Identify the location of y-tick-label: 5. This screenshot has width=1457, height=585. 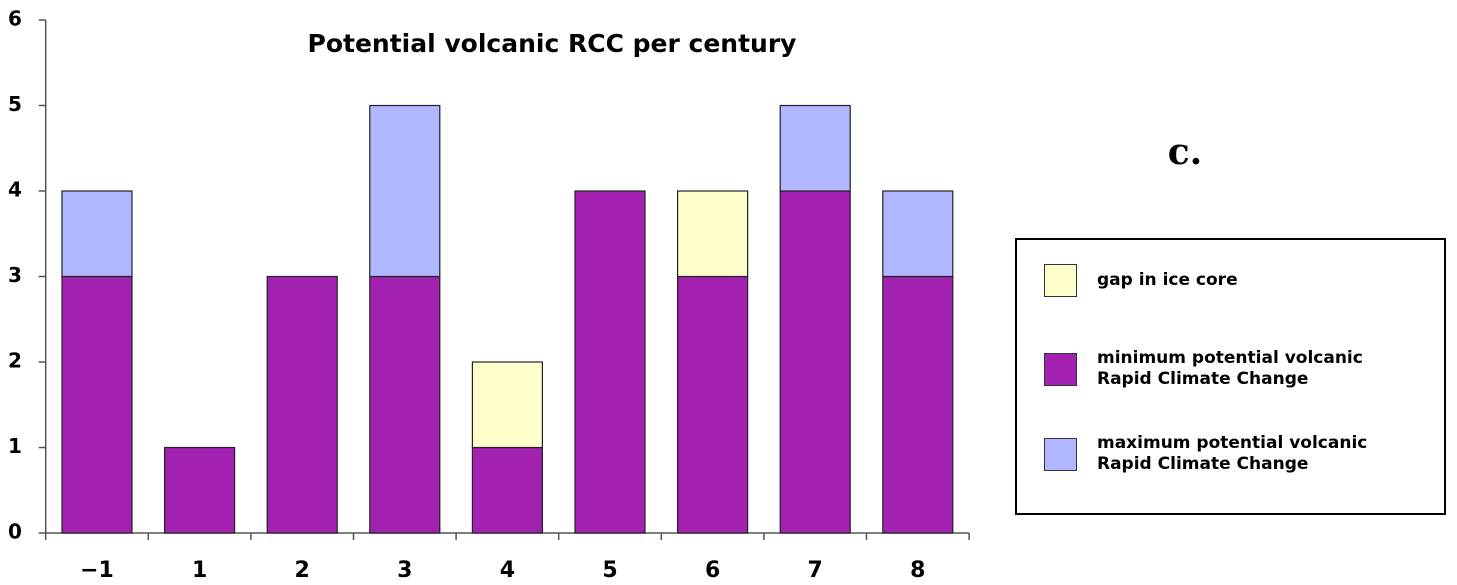
(15, 104).